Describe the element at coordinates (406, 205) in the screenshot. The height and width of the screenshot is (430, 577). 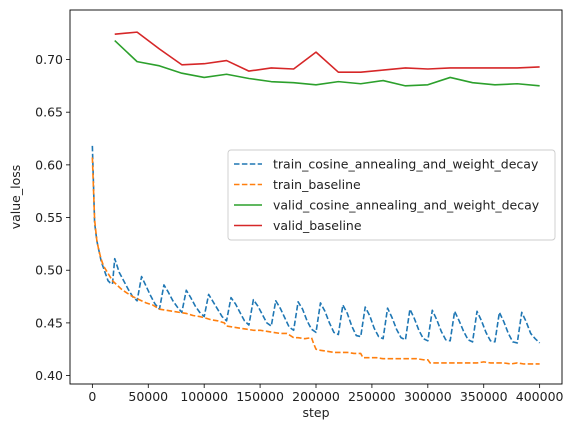
I see `legend-label: valid_cosine_annealing_and_weight_decay` at that location.